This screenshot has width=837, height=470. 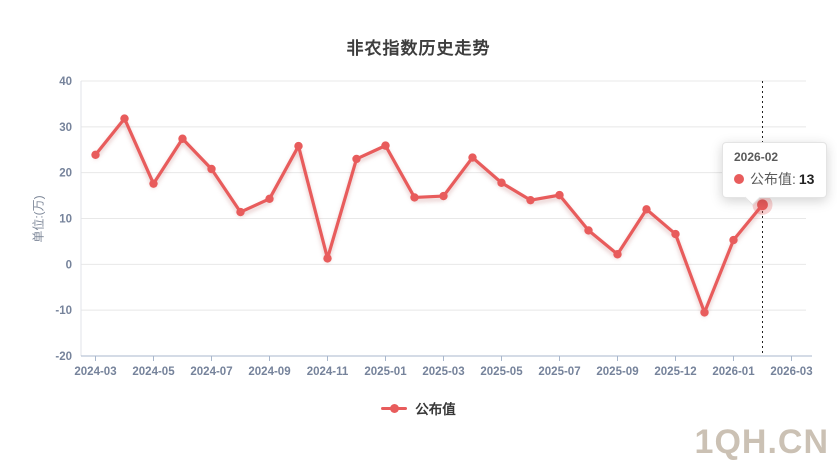 I want to click on svg-text: 2024-09, so click(x=269, y=372).